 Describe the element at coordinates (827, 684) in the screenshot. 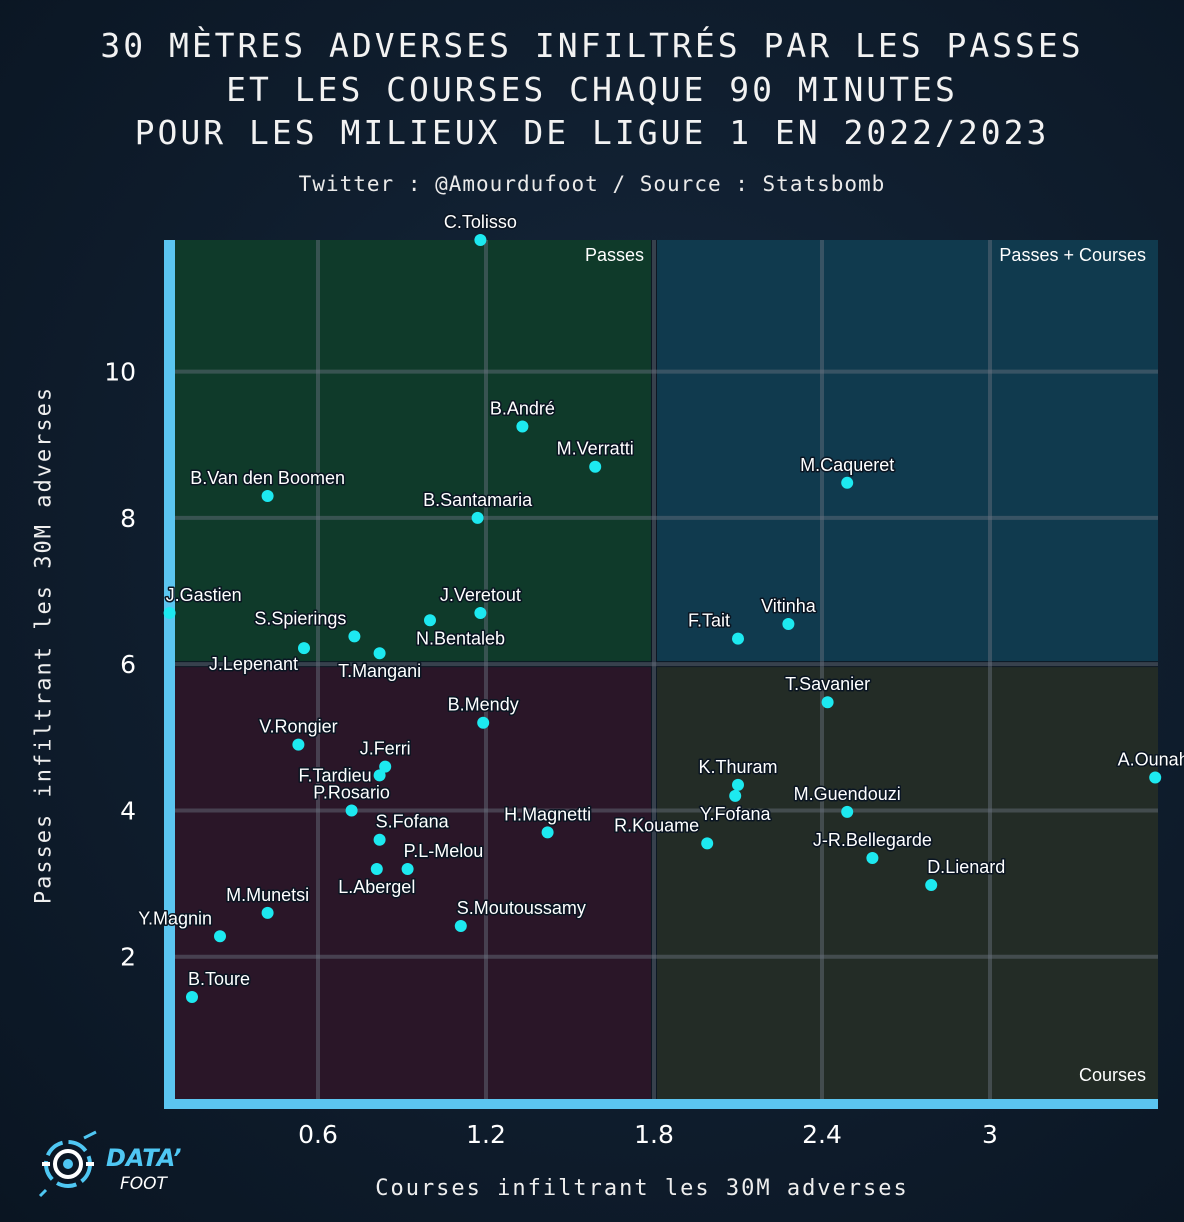

I see `point-label: T.Savanier` at that location.